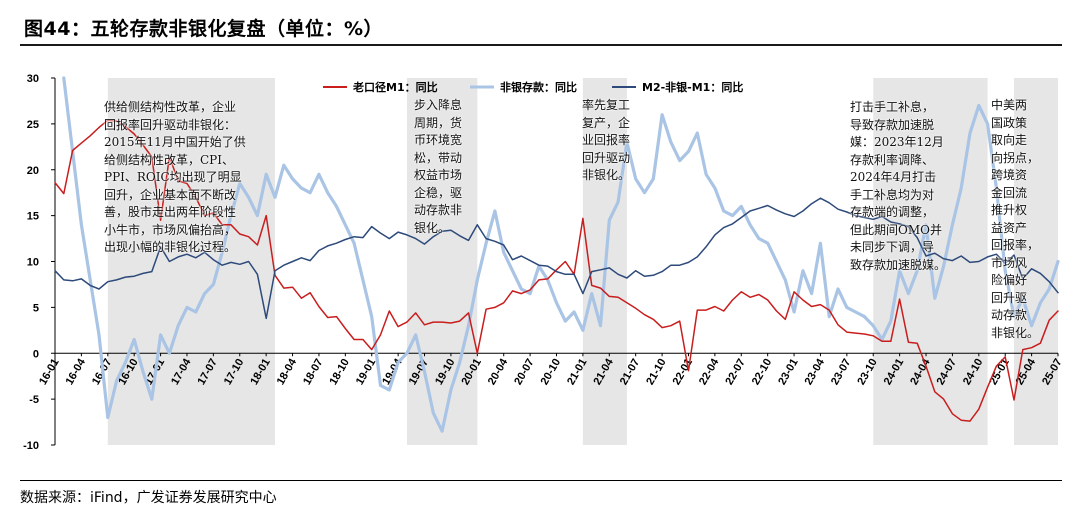 The height and width of the screenshot is (513, 1080). Describe the element at coordinates (33, 125) in the screenshot. I see `y-tick-label: 25` at that location.